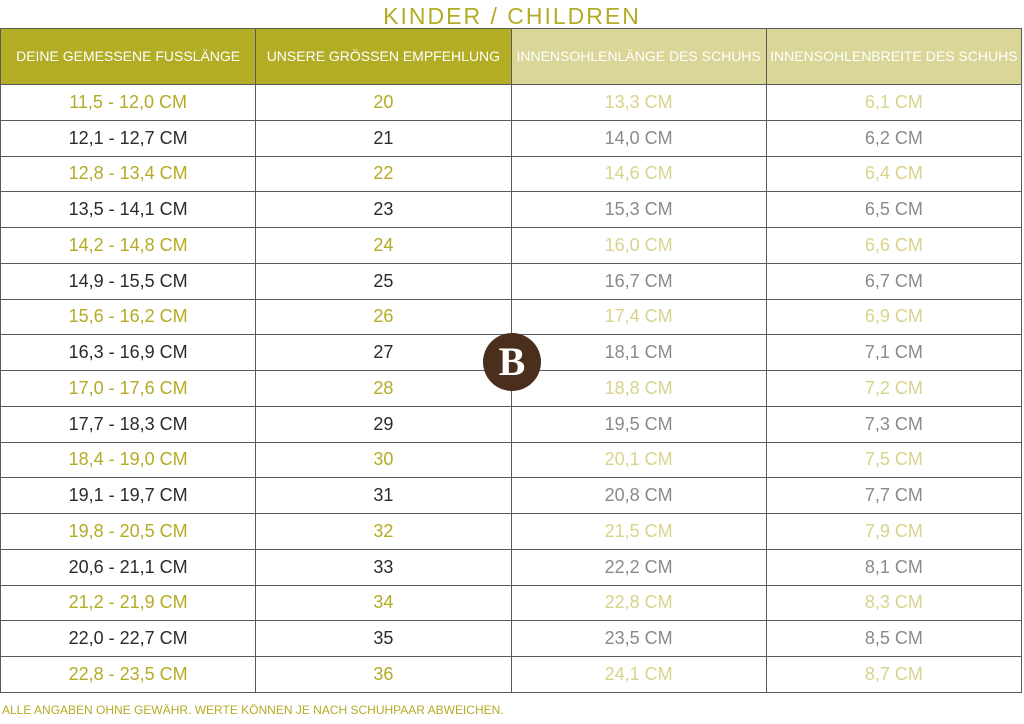  I want to click on table-cell: 6,9 CM, so click(894, 317).